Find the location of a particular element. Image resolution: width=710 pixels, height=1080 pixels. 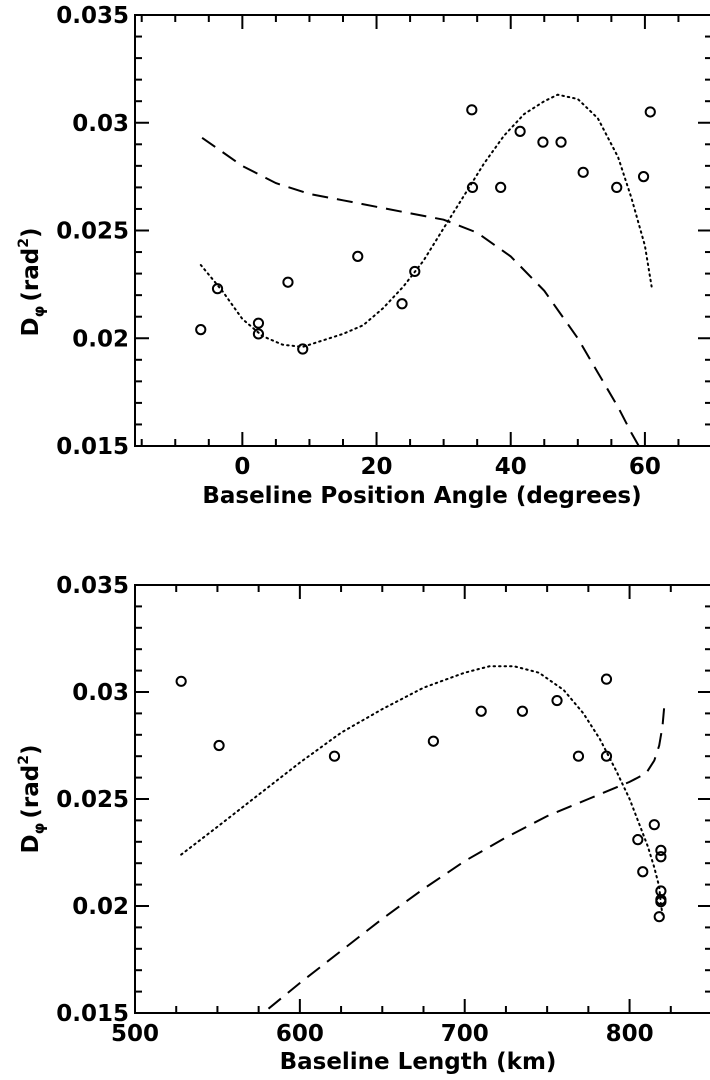

x-tick-label: 600 is located at coordinates (300, 1034).